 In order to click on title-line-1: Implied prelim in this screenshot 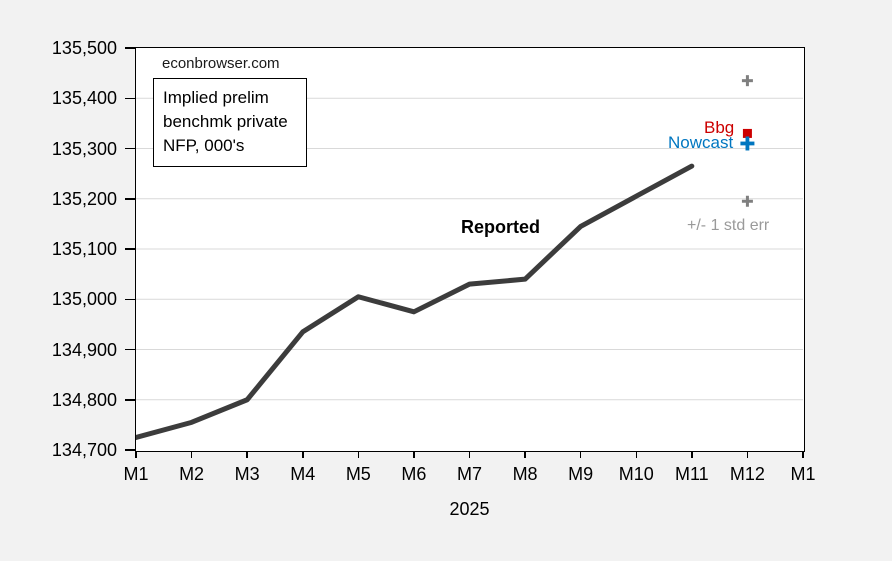, I will do `click(216, 97)`.